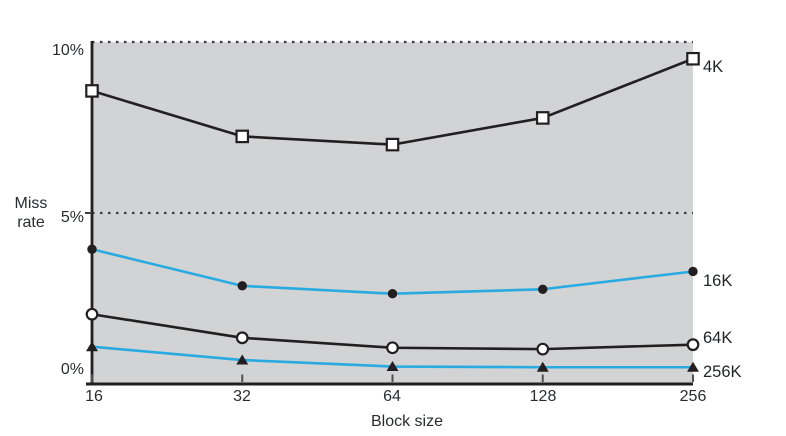  Describe the element at coordinates (392, 396) in the screenshot. I see `x-tick-label-64: 64` at that location.